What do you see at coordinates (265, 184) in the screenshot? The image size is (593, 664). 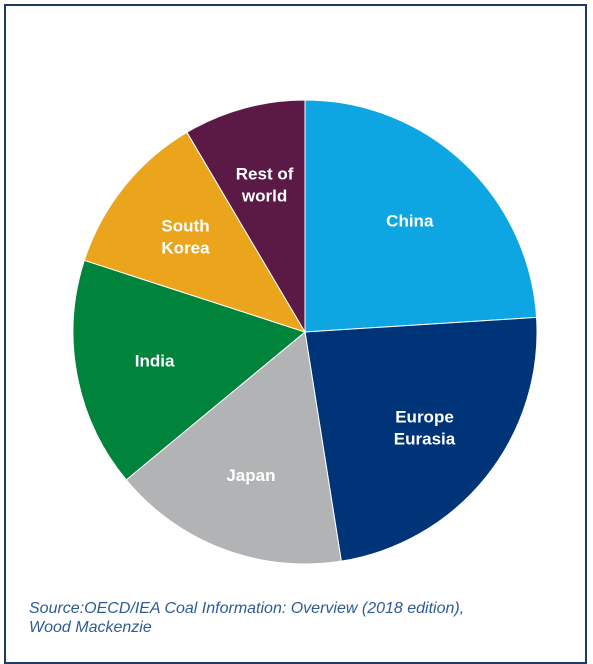 I see `pie-label-rest-of-world: Rest of world` at bounding box center [265, 184].